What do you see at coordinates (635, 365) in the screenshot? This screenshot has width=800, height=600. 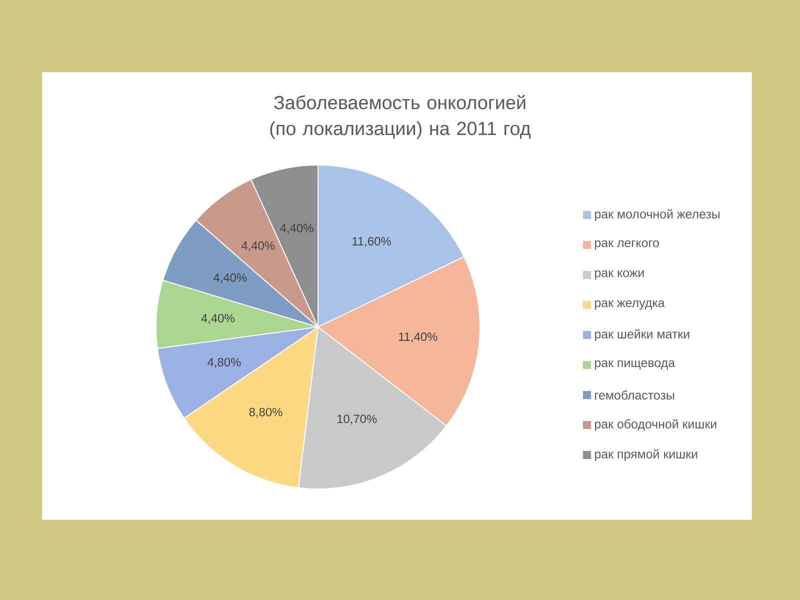 I see `legend-label: рак пищевода` at bounding box center [635, 365].